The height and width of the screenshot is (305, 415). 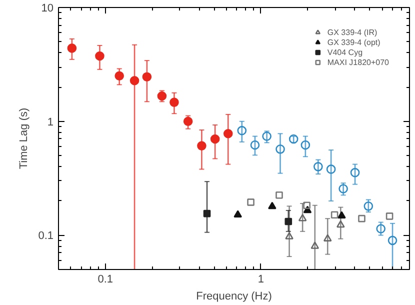 What do you see at coordinates (358, 62) in the screenshot?
I see `legend-label: MAXI J1820+070` at bounding box center [358, 62].